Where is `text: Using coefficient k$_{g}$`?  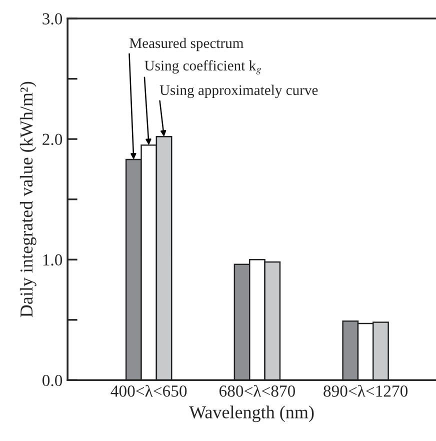 text: Using coefficient k$_{g}$ is located at coordinates (203, 67).